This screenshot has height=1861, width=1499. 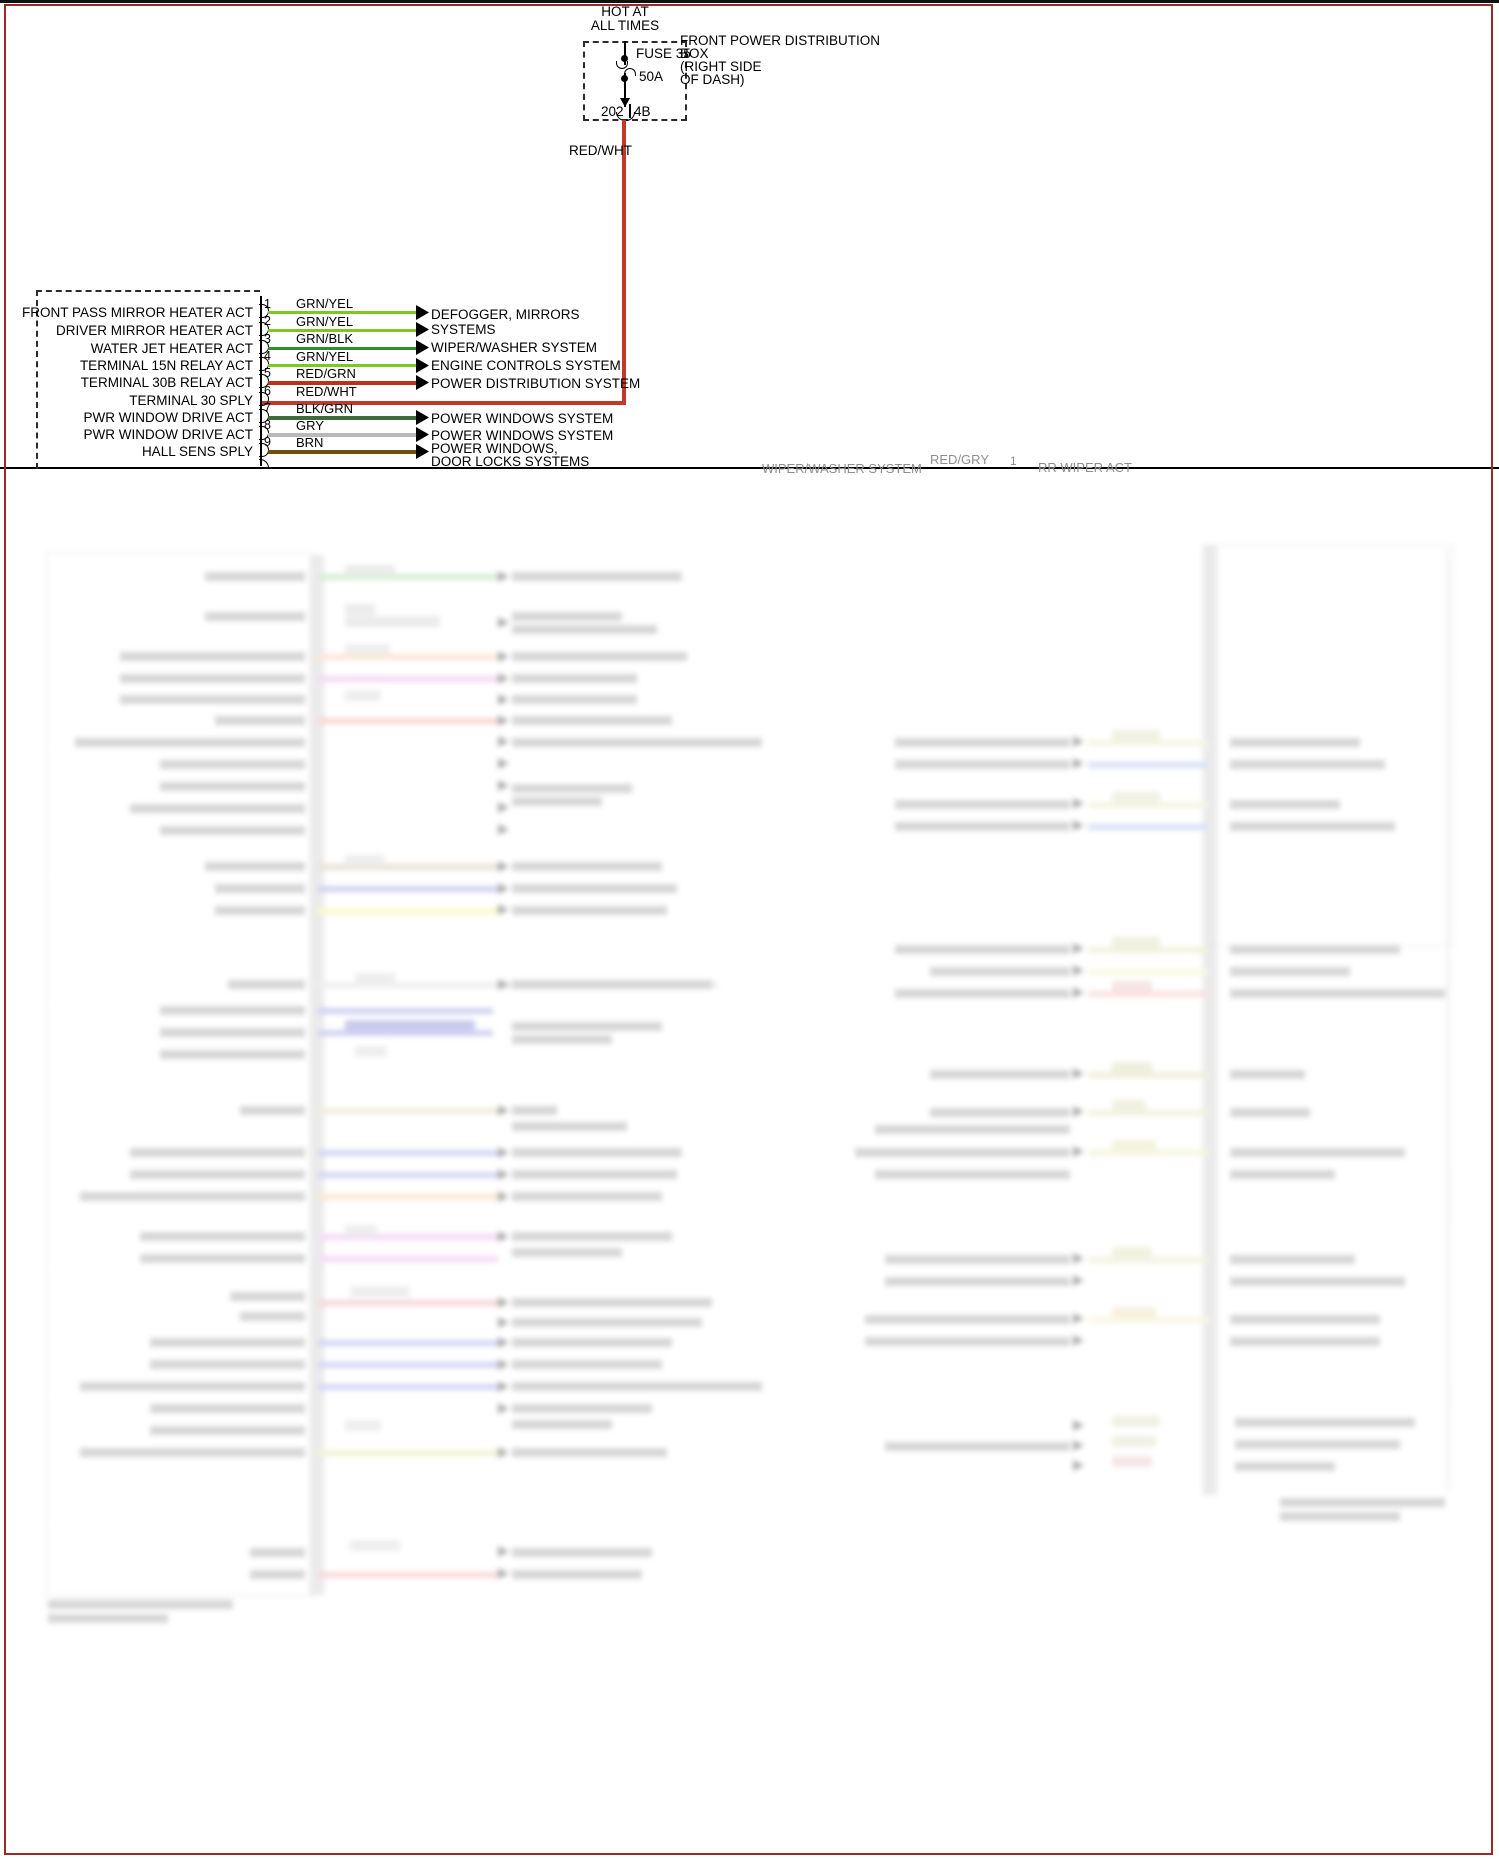 What do you see at coordinates (166, 365) in the screenshot?
I see `pin-name-4: TERMINAL 15N RELAY ACT` at bounding box center [166, 365].